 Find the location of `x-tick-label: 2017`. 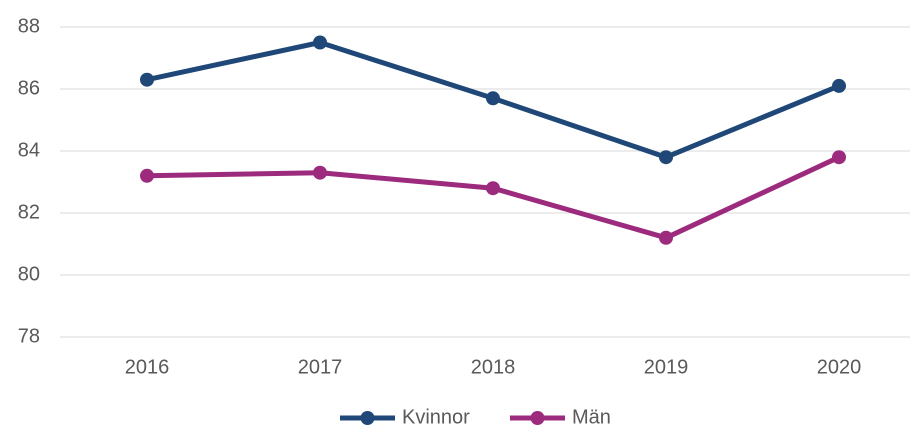

x-tick-label: 2017 is located at coordinates (320, 367).